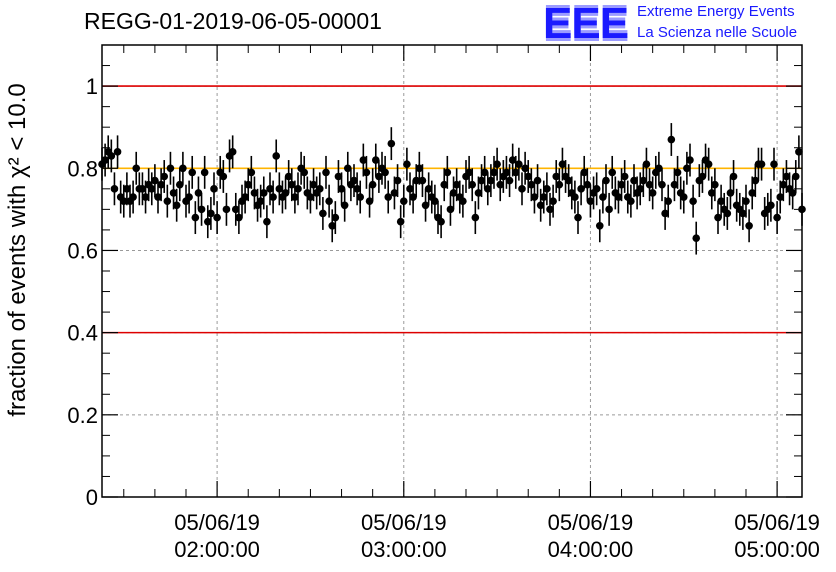 Image resolution: width=836 pixels, height=572 pixels. What do you see at coordinates (591, 522) in the screenshot?
I see `x-tick-date-label: 05/06/19` at bounding box center [591, 522].